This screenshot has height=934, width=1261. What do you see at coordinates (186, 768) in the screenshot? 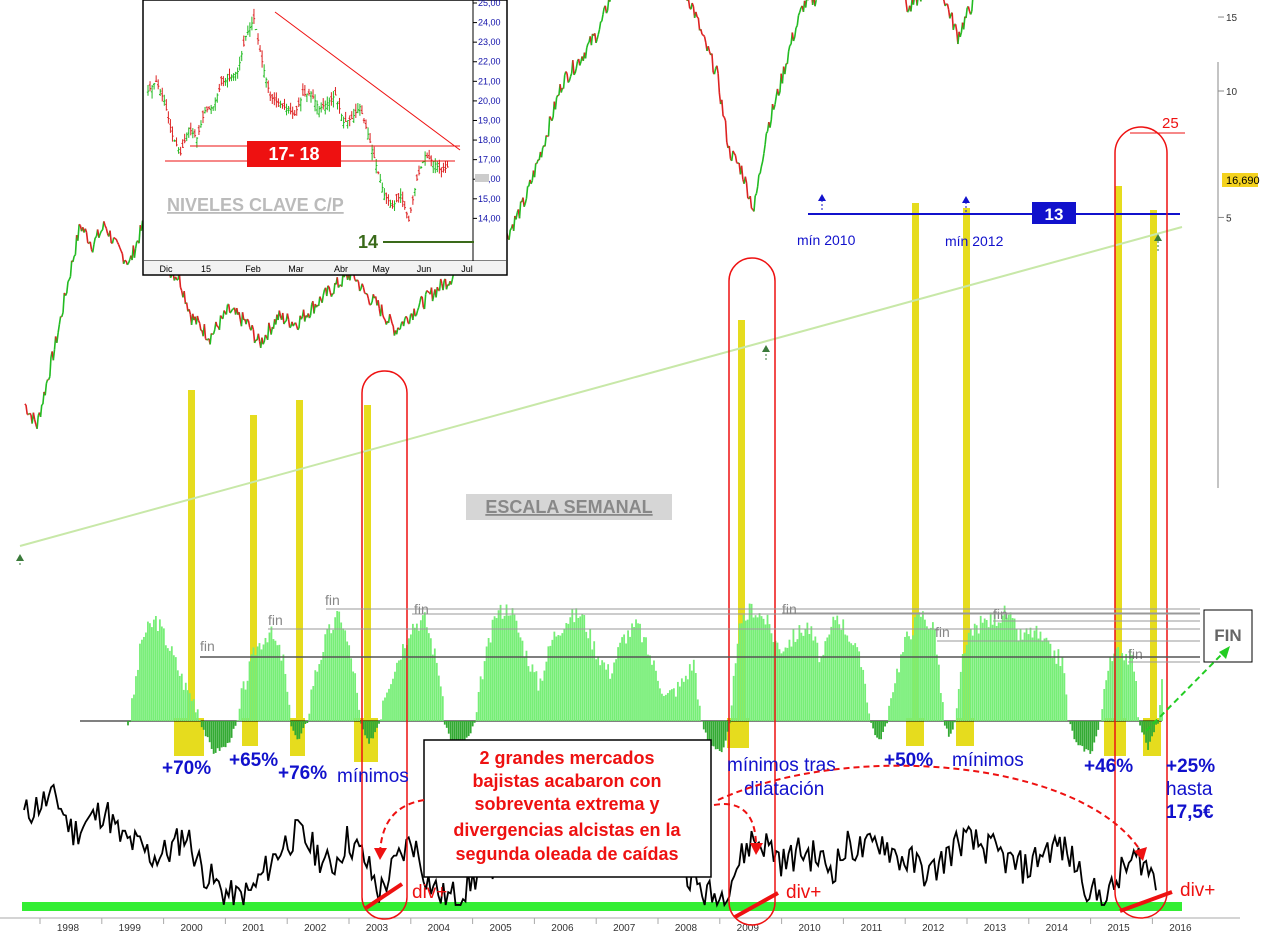
I see `pct-70-label: +70%` at bounding box center [186, 768].